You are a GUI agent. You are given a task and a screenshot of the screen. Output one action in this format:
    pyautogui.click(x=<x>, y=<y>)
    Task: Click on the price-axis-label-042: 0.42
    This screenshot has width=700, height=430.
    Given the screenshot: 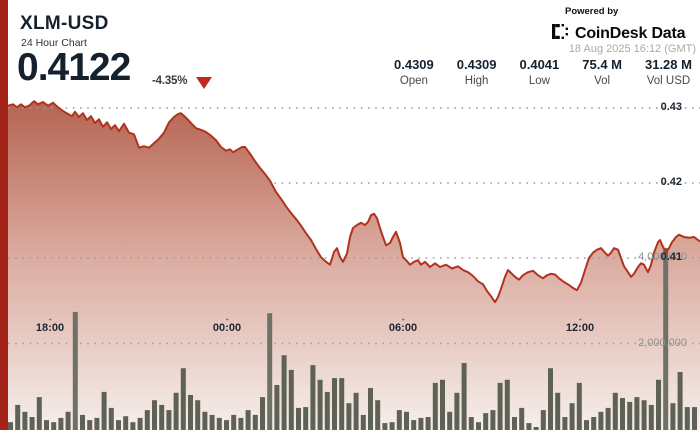 What is the action you would take?
    pyautogui.click(x=671, y=182)
    